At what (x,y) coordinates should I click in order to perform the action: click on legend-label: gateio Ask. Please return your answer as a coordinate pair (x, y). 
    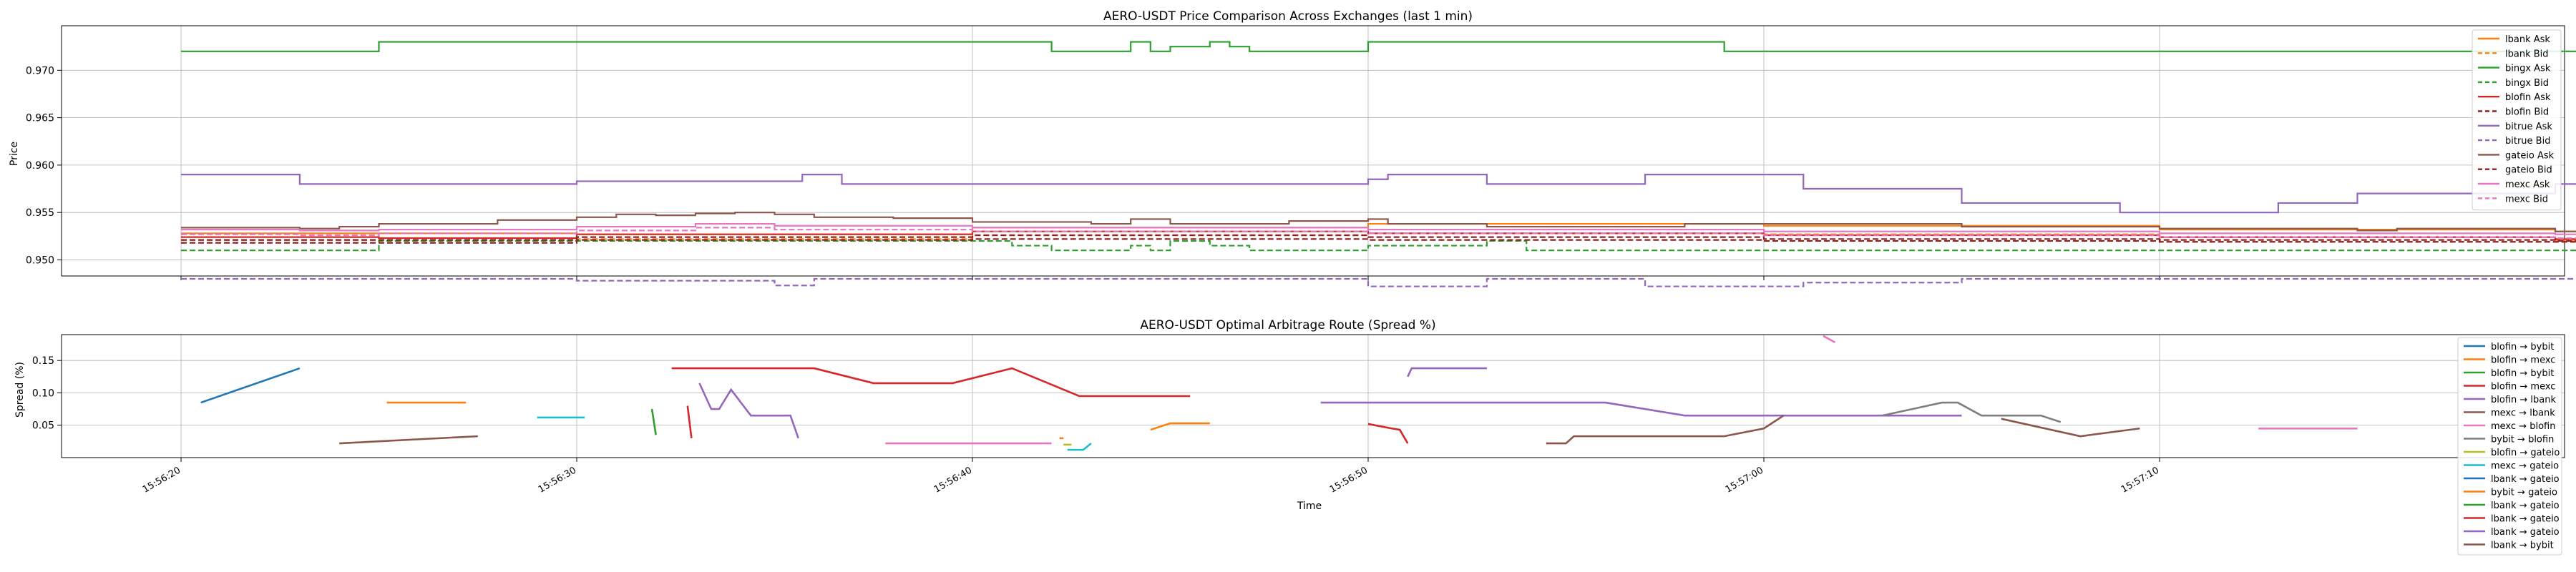
    Looking at the image, I should click on (2530, 155).